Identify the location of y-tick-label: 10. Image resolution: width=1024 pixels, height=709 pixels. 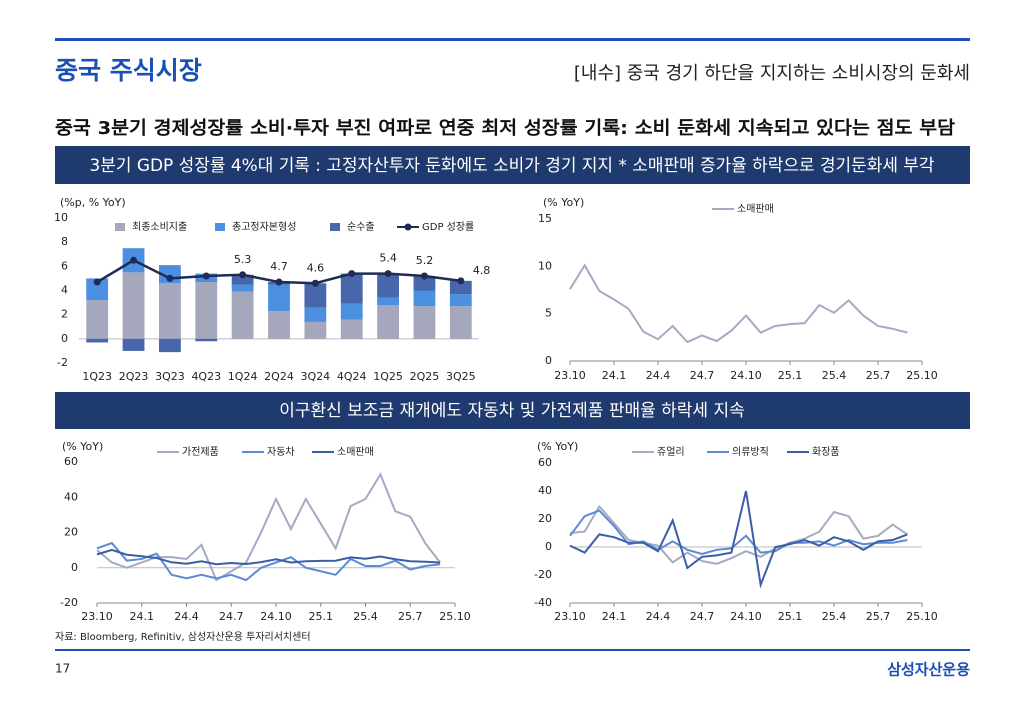
(545, 265).